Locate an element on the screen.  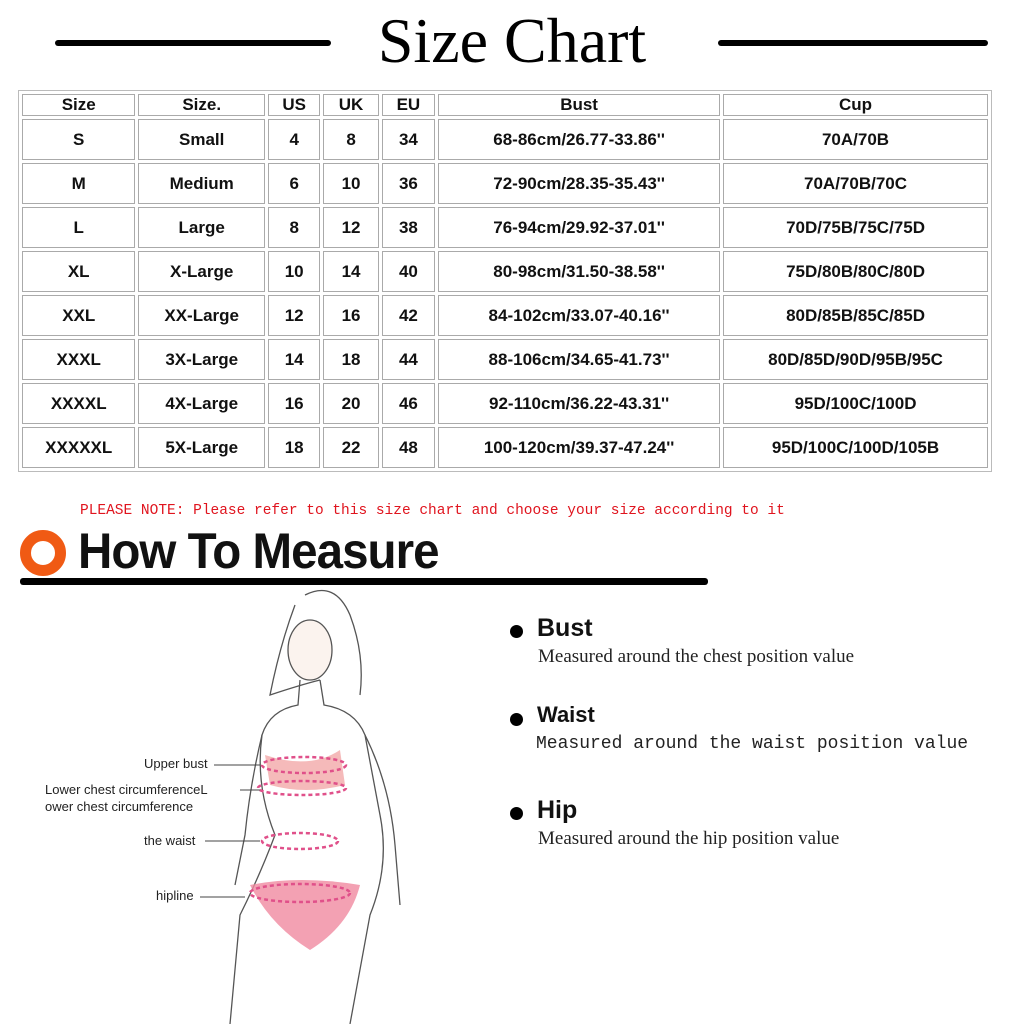
table-cell: 92-110cm/36.22-43.31'' is located at coordinates (579, 403).